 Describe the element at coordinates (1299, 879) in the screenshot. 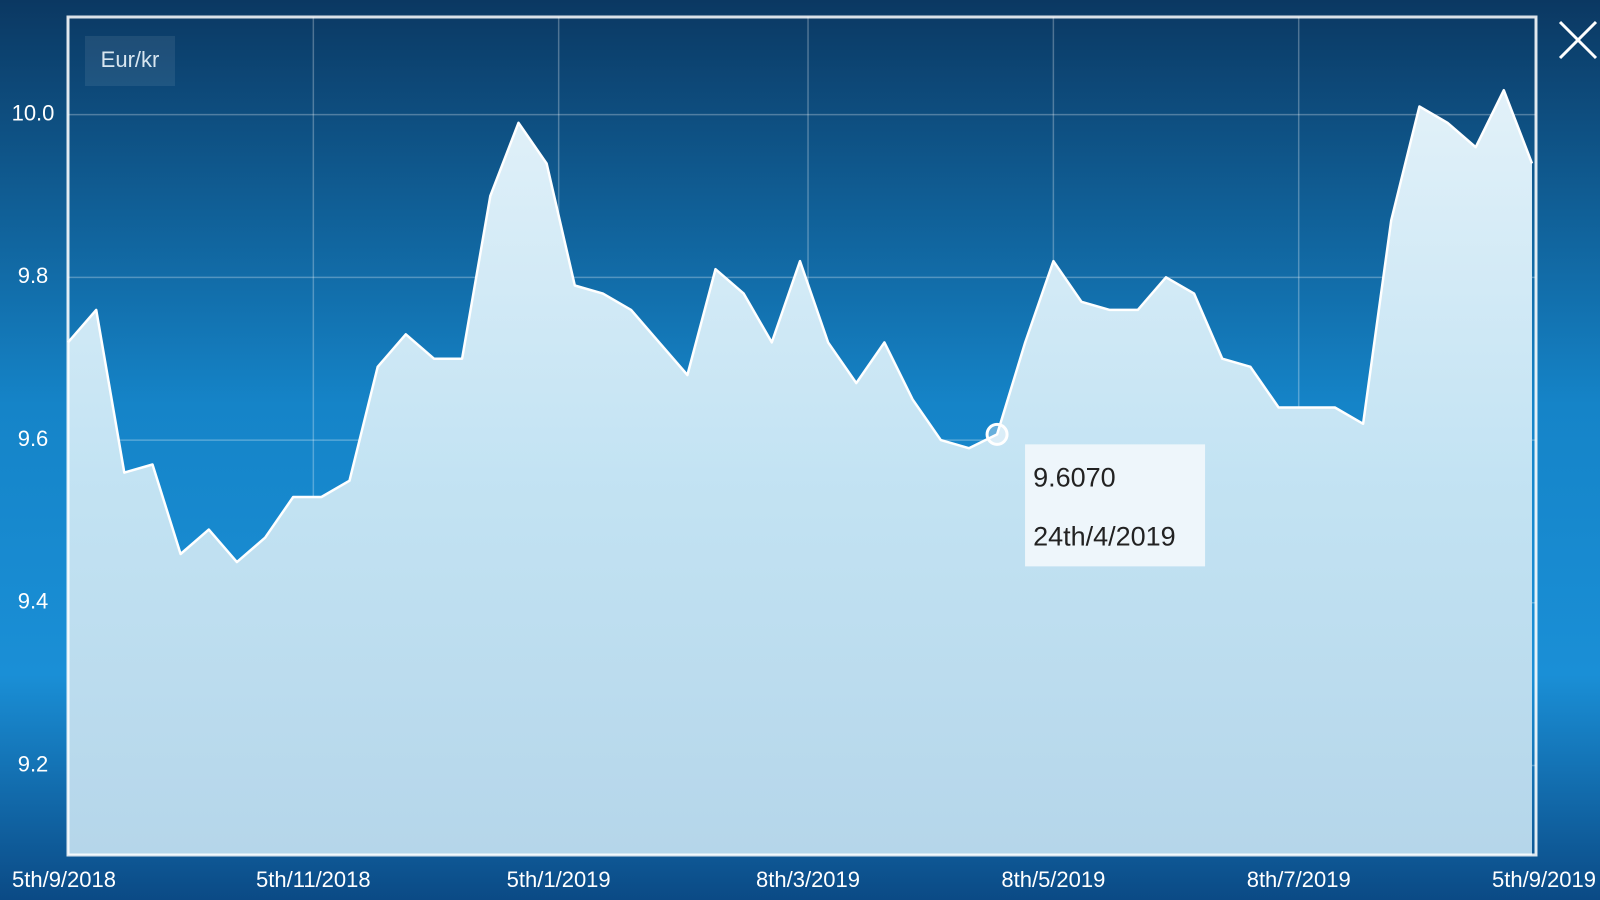

I see `x-tick-label: 8th/7/2019` at that location.